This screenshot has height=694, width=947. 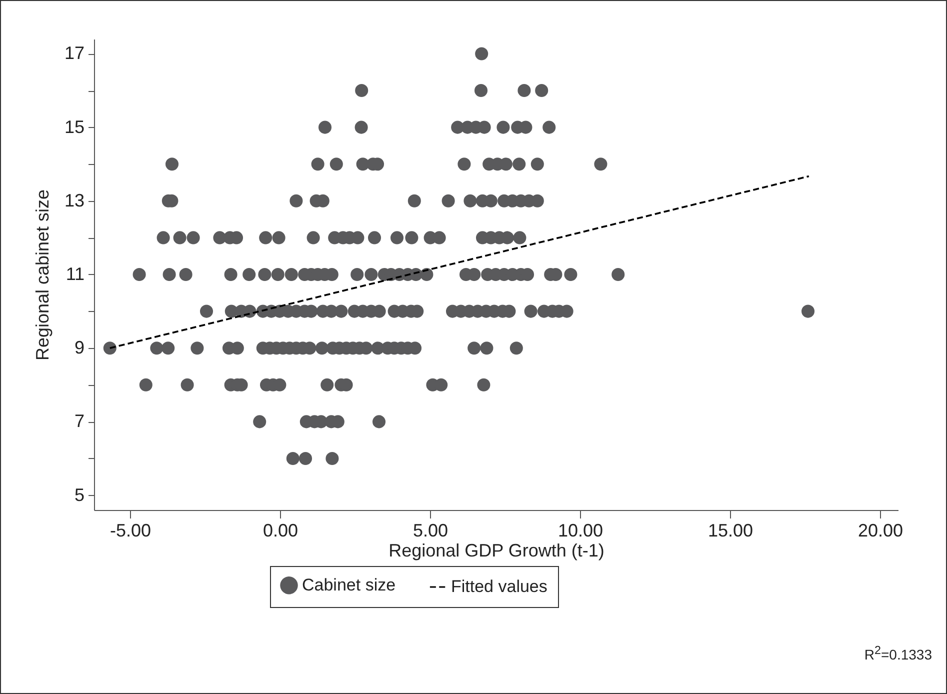 What do you see at coordinates (280, 530) in the screenshot?
I see `x-tick-label: 0.00` at bounding box center [280, 530].